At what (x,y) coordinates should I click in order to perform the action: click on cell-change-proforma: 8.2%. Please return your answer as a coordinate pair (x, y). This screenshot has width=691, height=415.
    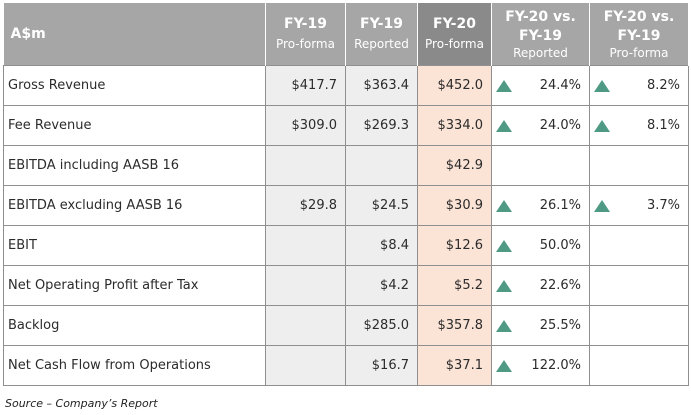
    Looking at the image, I should click on (639, 85).